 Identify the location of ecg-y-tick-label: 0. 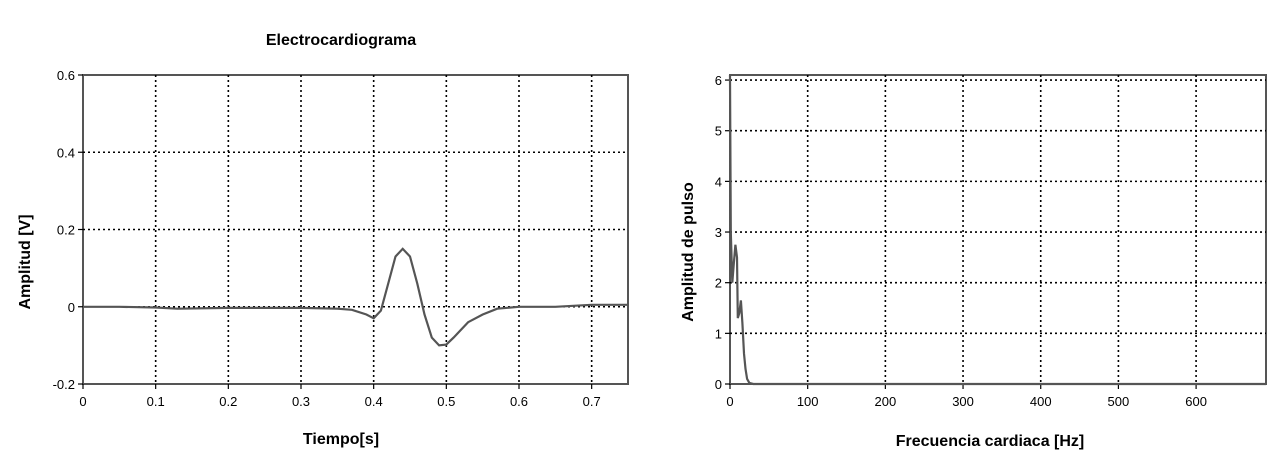
(71, 307).